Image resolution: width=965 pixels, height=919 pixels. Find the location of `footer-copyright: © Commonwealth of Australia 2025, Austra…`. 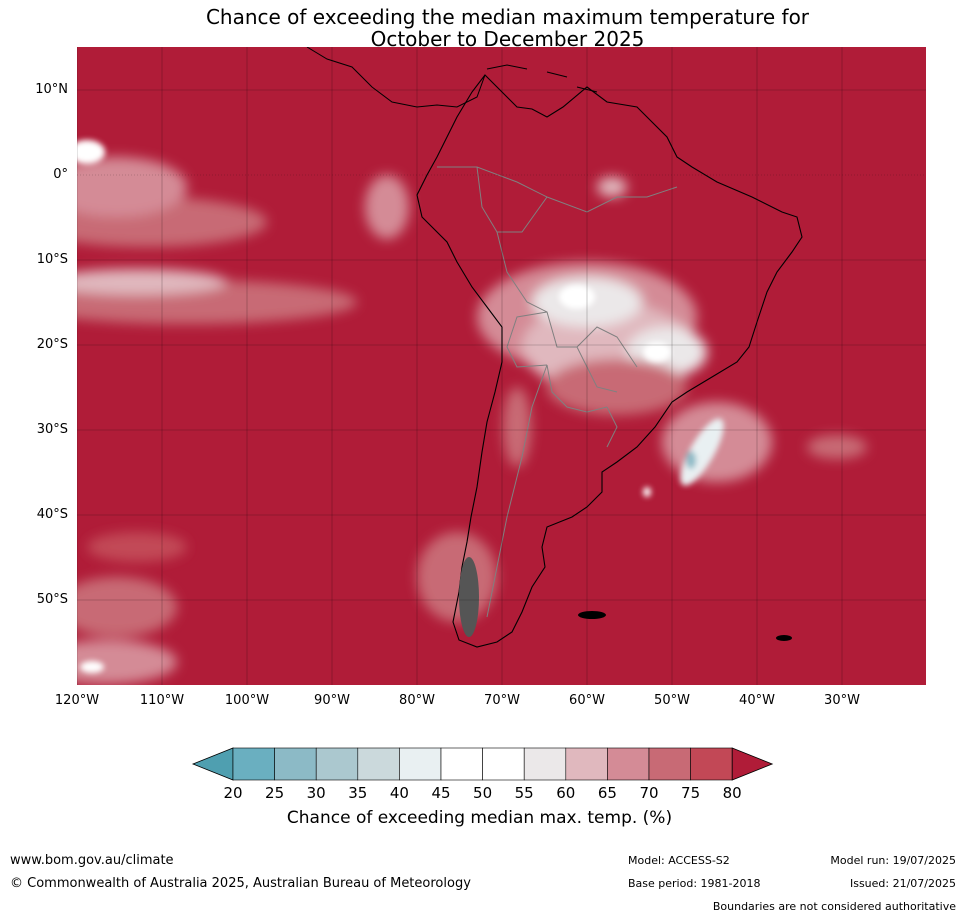

footer-copyright: © Commonwealth of Australia 2025, Austra… is located at coordinates (240, 883).